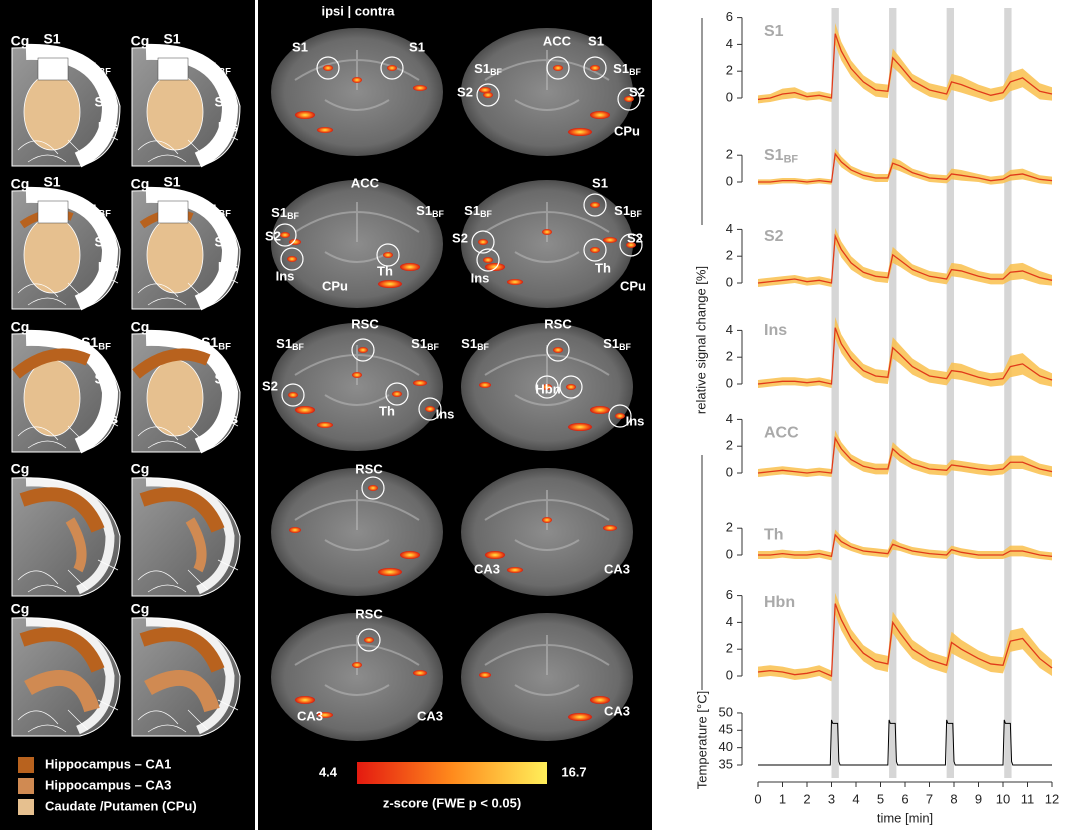 Image resolution: width=1073 pixels, height=830 pixels. Describe the element at coordinates (831, 798) in the screenshot. I see `x-tick-label: 3` at that location.